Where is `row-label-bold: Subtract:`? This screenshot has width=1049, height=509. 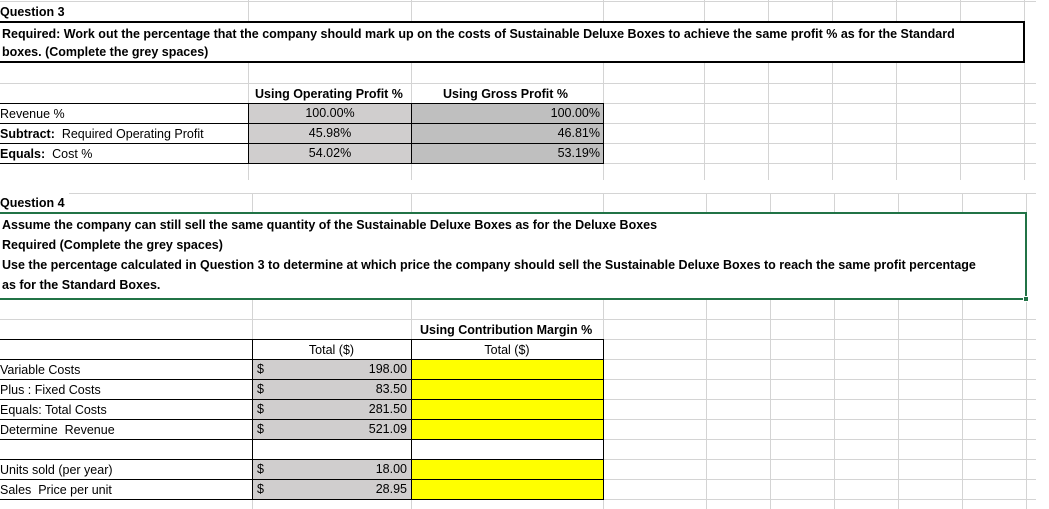
row-label-bold: Subtract: is located at coordinates (27, 134).